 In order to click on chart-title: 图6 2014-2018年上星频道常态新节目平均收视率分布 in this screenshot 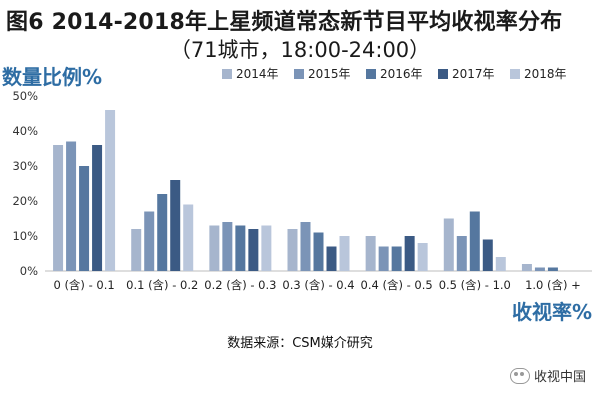, I will do `click(284, 22)`.